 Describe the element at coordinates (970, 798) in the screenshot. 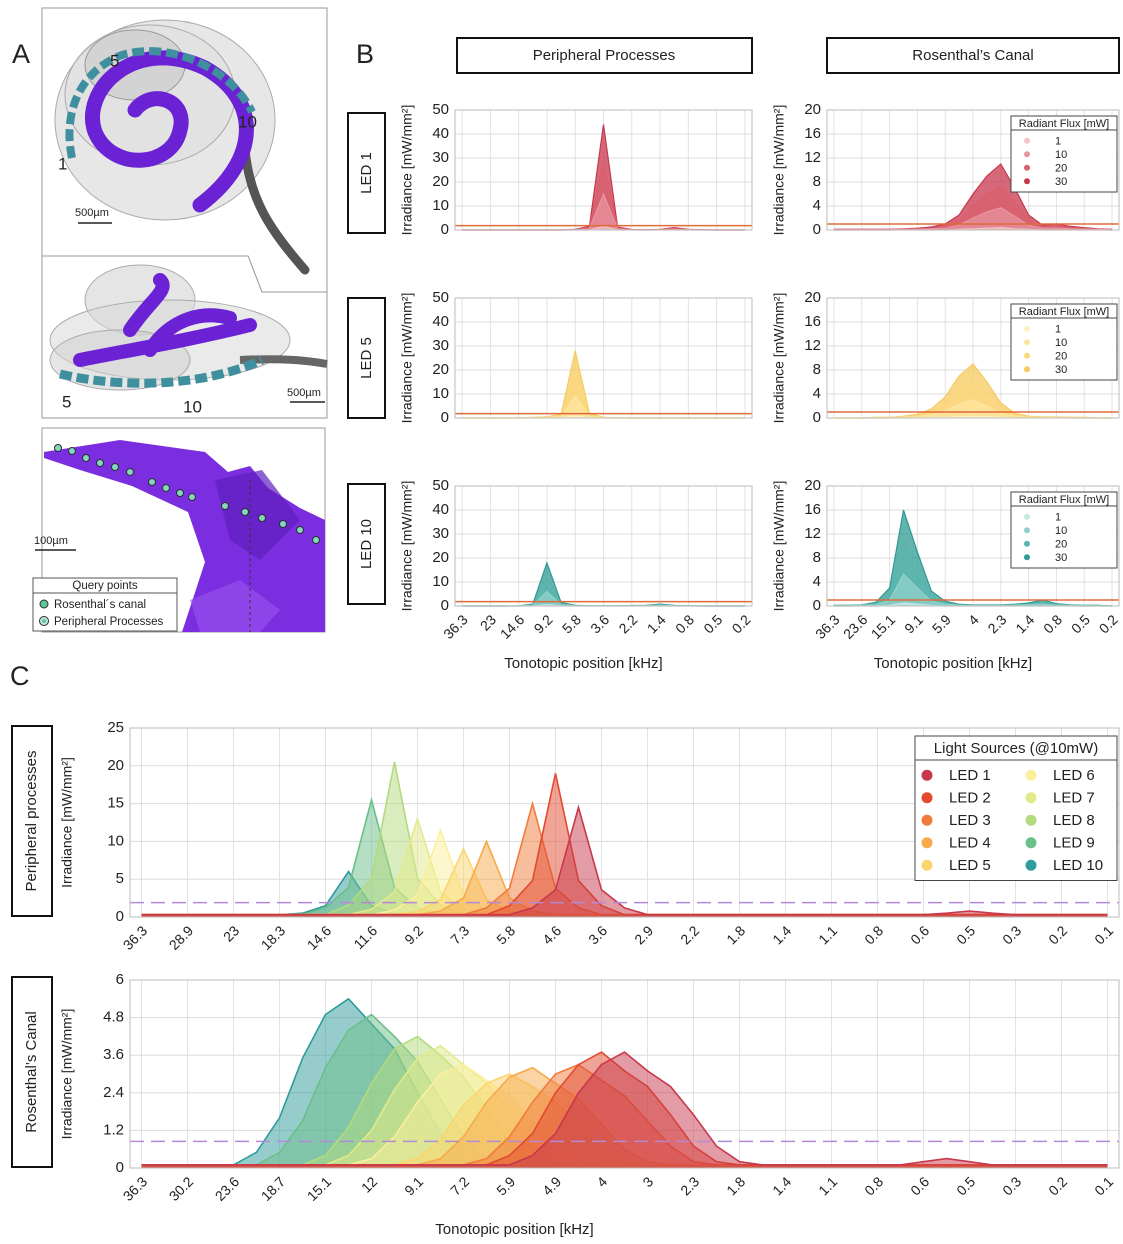

I see `legend-label: LED 2` at that location.